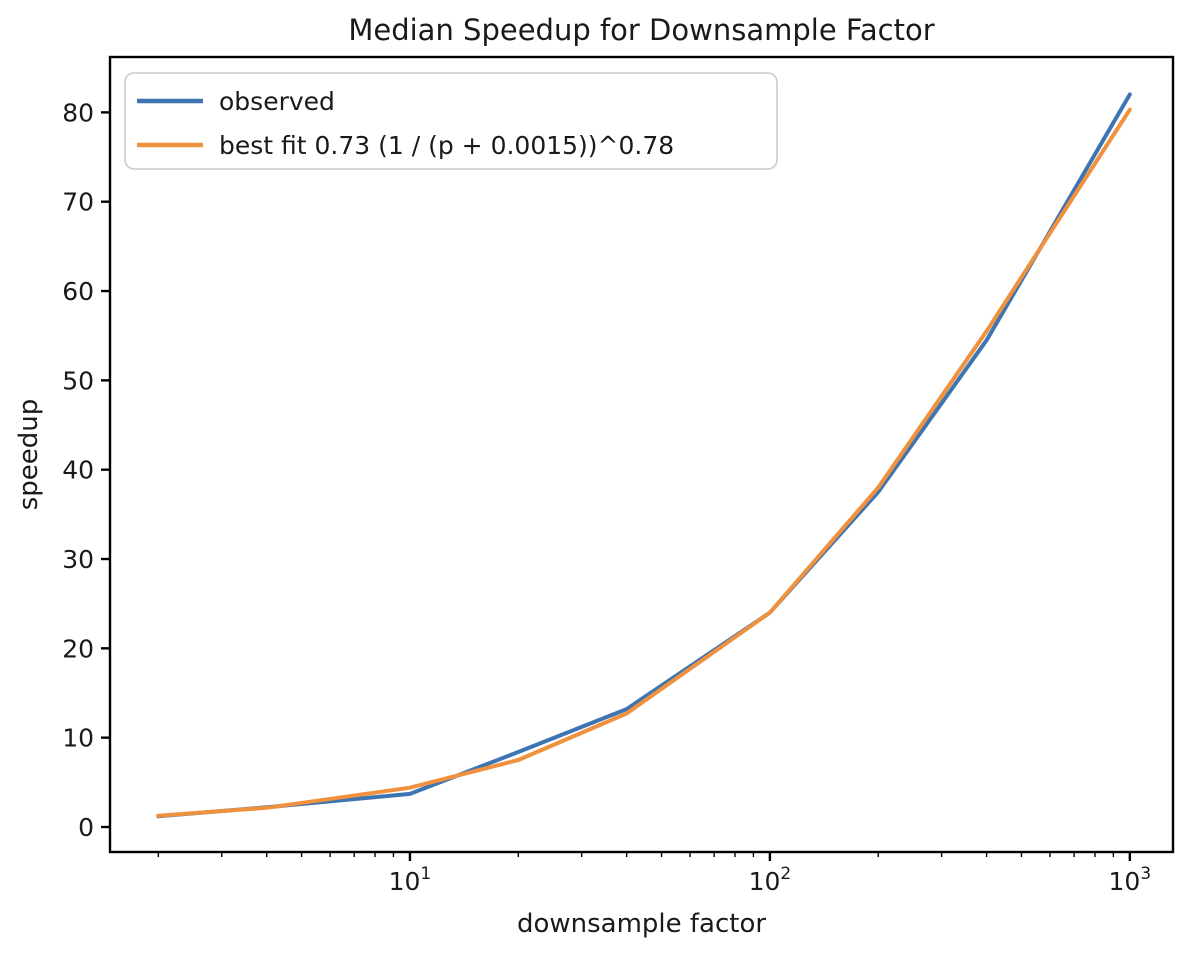 The width and height of the screenshot is (1189, 954). Describe the element at coordinates (78, 648) in the screenshot. I see `y-tick-label: 20` at that location.